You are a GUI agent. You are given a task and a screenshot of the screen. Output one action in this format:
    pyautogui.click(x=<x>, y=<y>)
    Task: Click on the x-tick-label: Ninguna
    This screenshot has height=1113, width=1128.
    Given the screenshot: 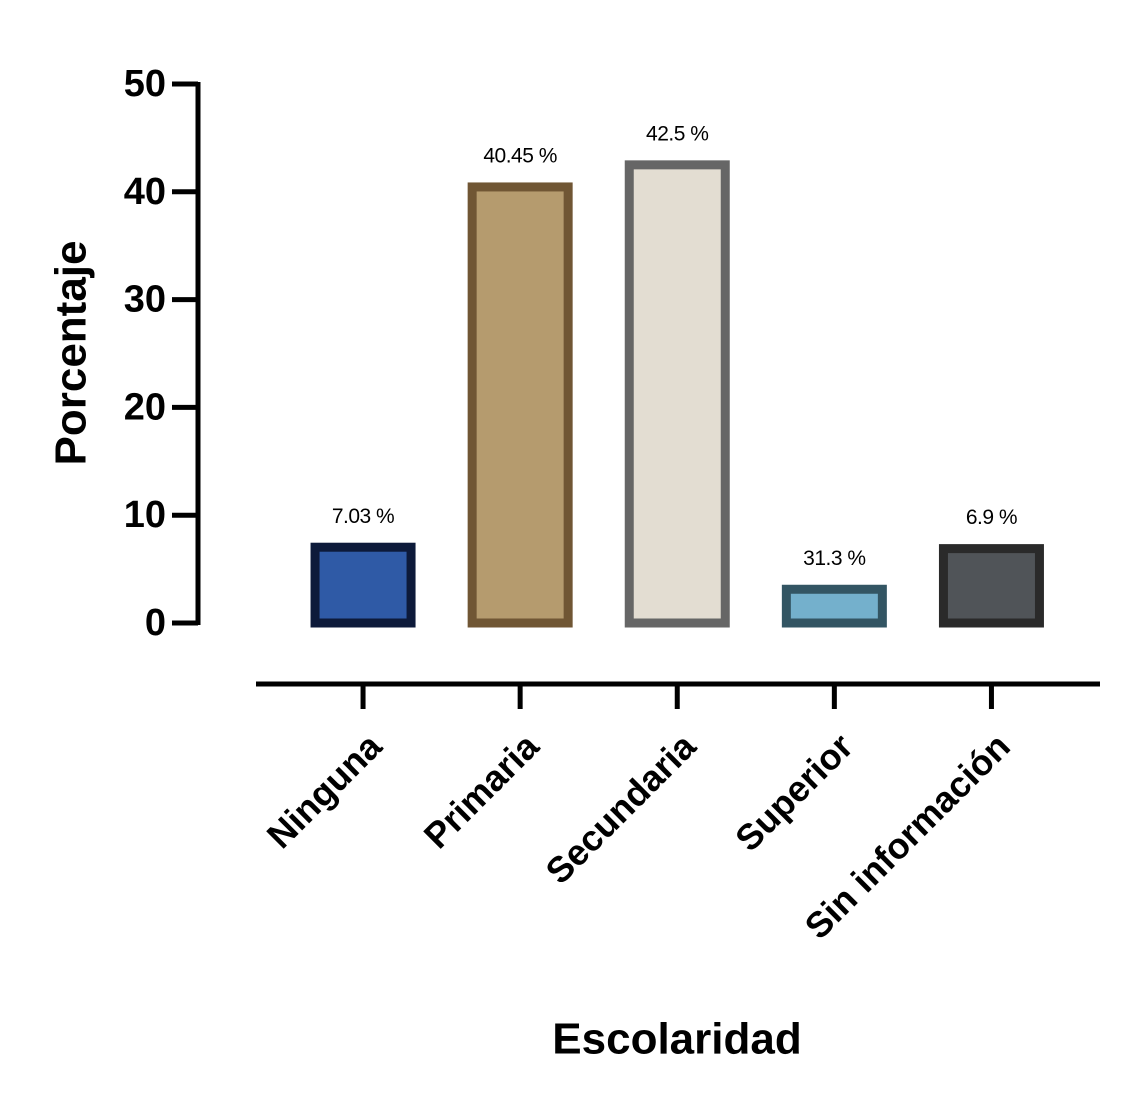 What is the action you would take?
    pyautogui.click(x=324, y=790)
    